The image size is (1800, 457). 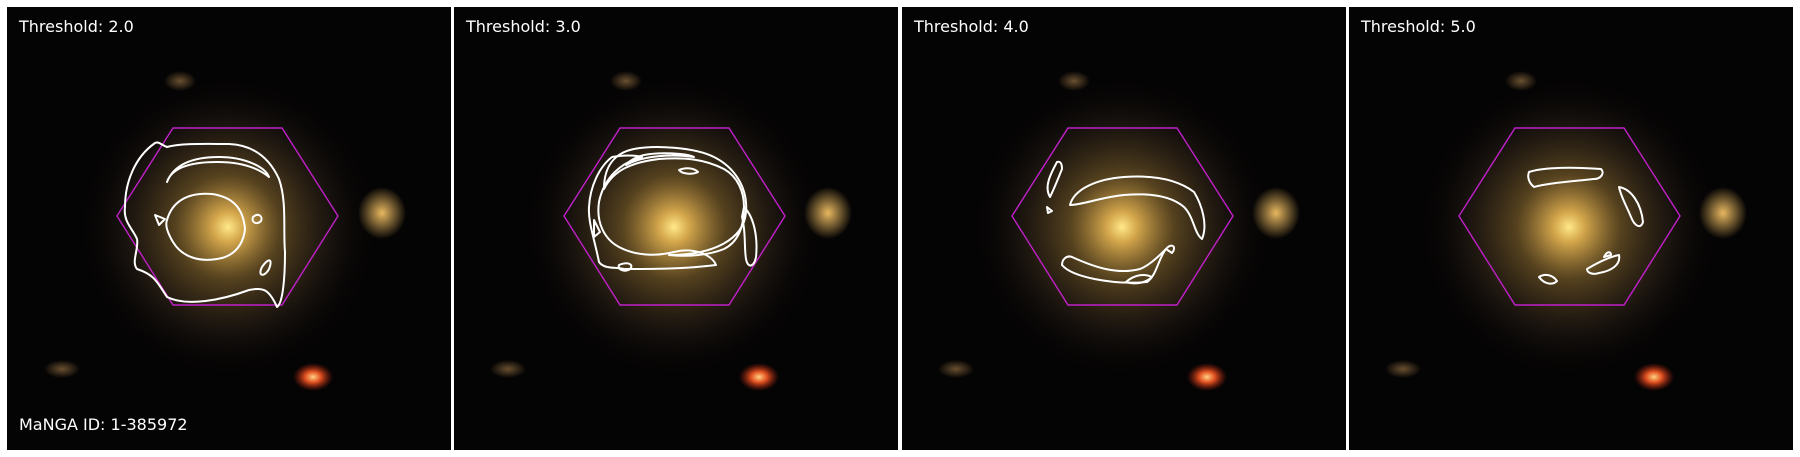 What do you see at coordinates (1418, 26) in the screenshot?
I see `threshold-label: Threshold: 5.0` at bounding box center [1418, 26].